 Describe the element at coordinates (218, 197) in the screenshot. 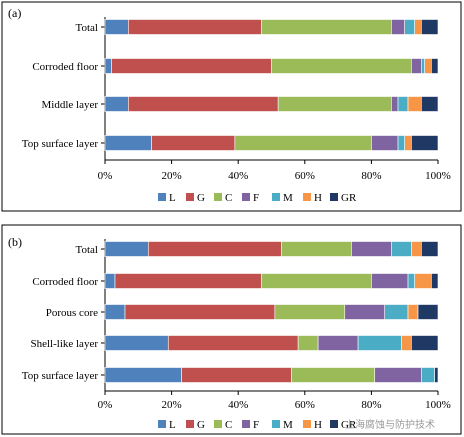

I see `legend-swatch-c` at that location.